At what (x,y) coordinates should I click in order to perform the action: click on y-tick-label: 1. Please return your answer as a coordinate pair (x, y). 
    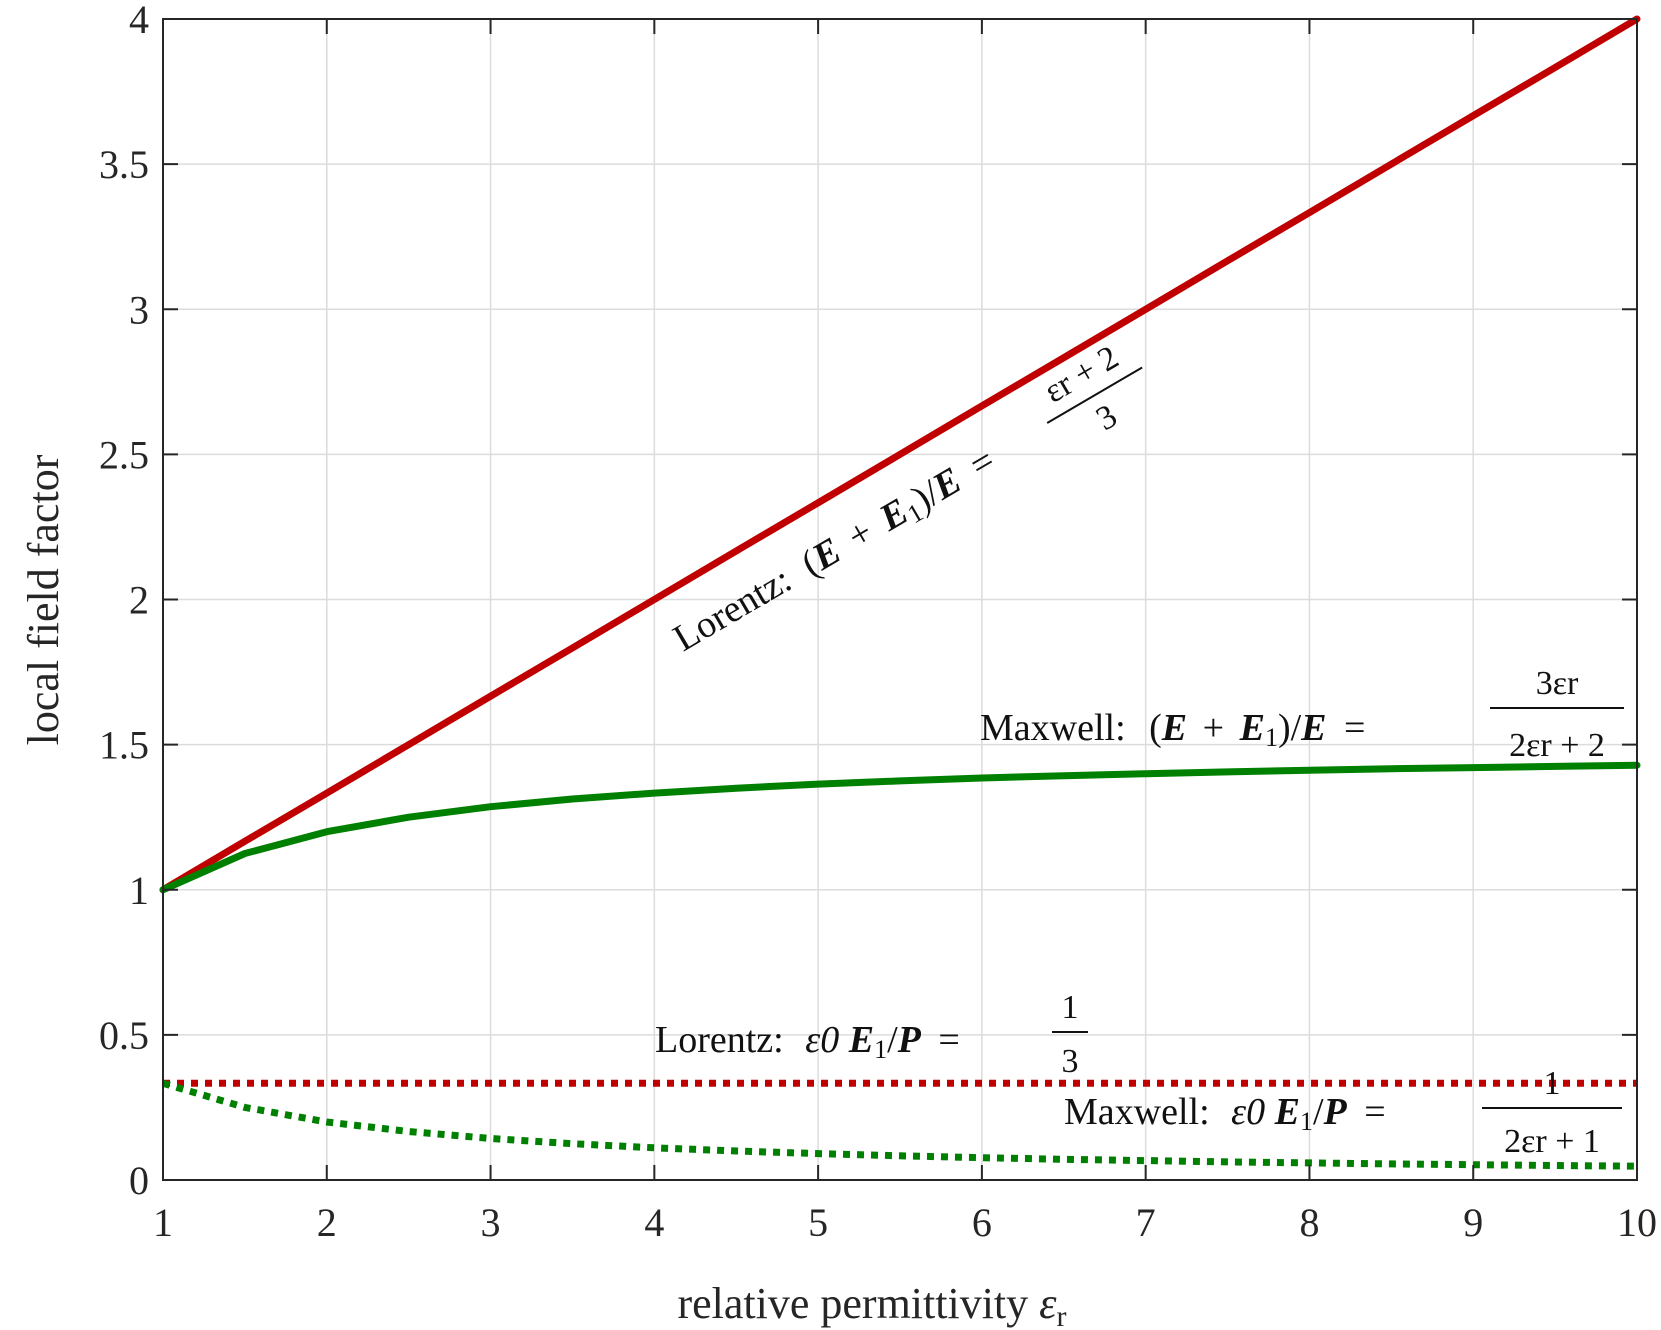
    Looking at the image, I should click on (139, 890).